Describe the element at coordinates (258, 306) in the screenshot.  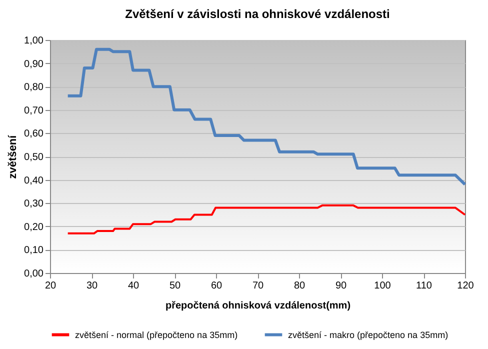
I see `x-axis-title: přepočtená ohnisková vzdálenost(mm)` at that location.